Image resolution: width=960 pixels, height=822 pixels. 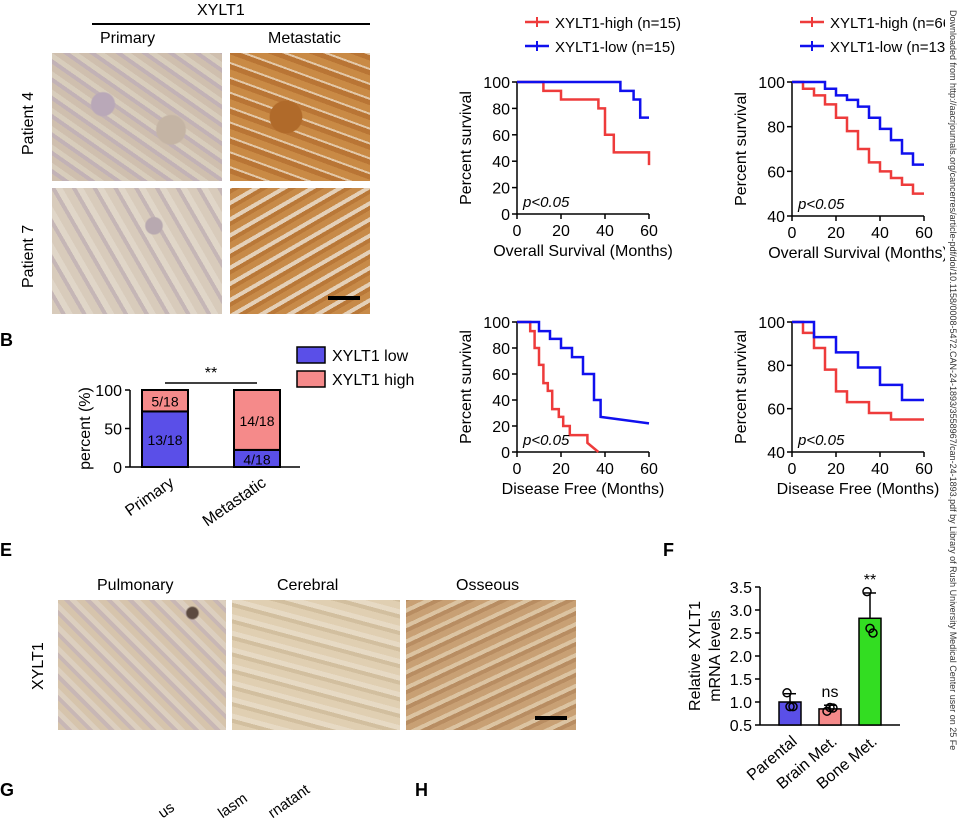 I want to click on panel-a-header-line, so click(x=231, y=24).